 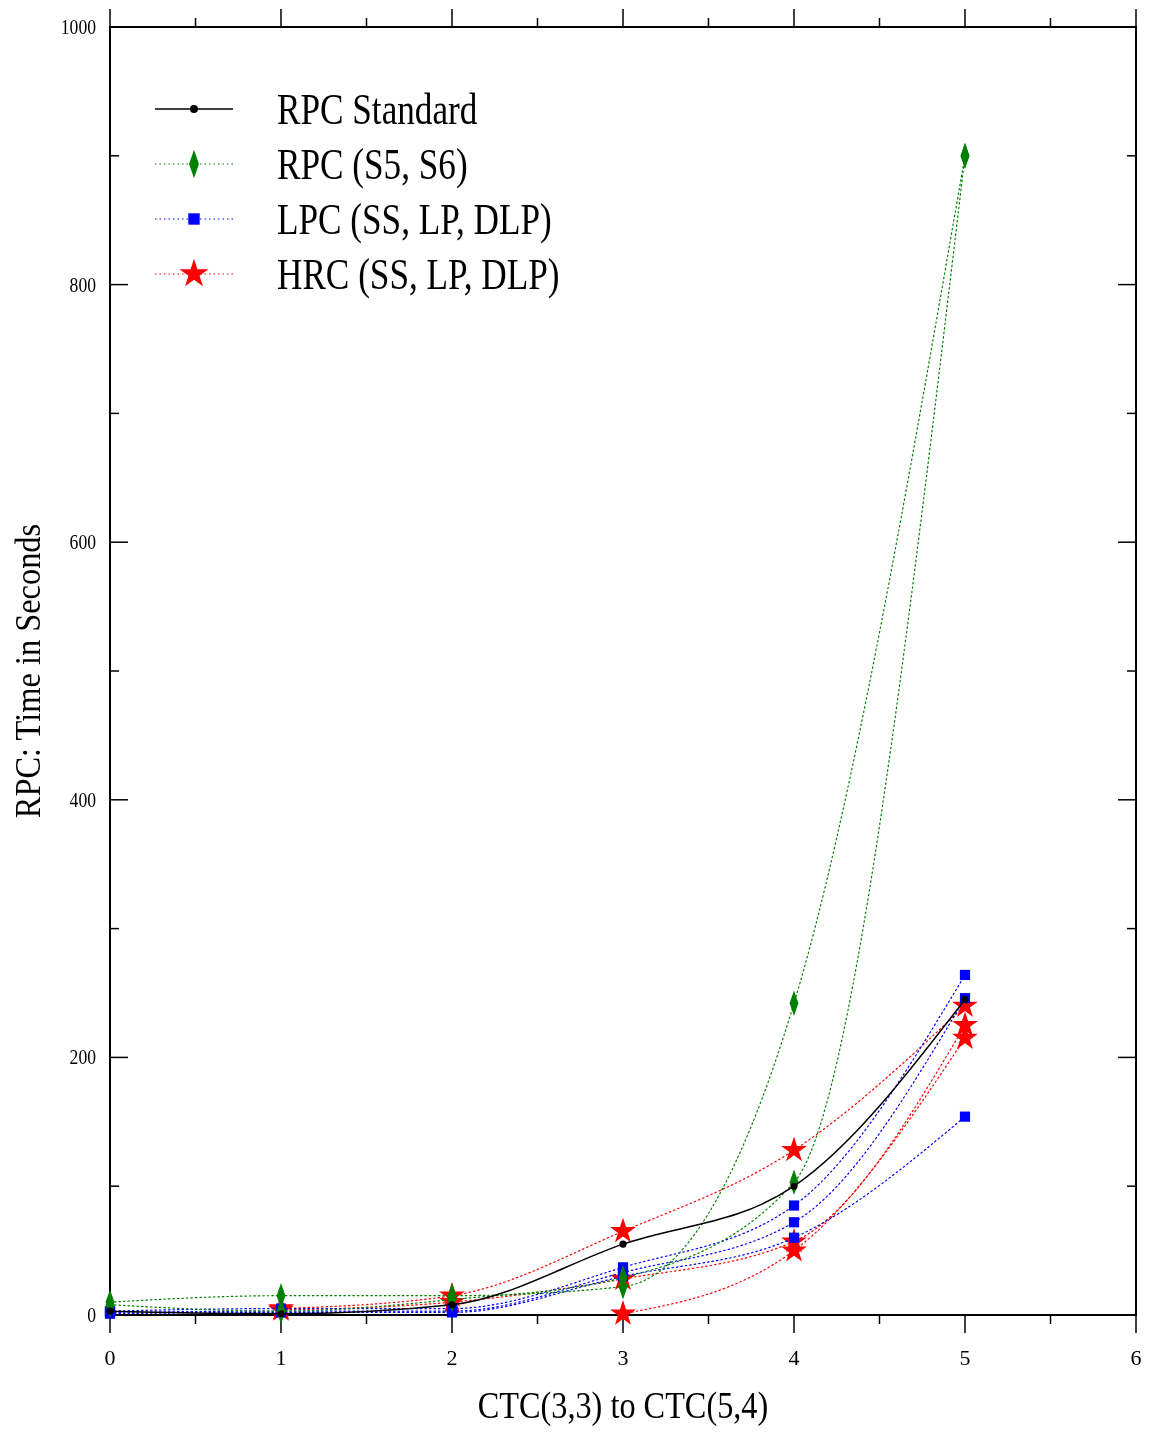 I want to click on x-axis-title: CTC(3,3) to CTC(5,4), so click(x=623, y=1405).